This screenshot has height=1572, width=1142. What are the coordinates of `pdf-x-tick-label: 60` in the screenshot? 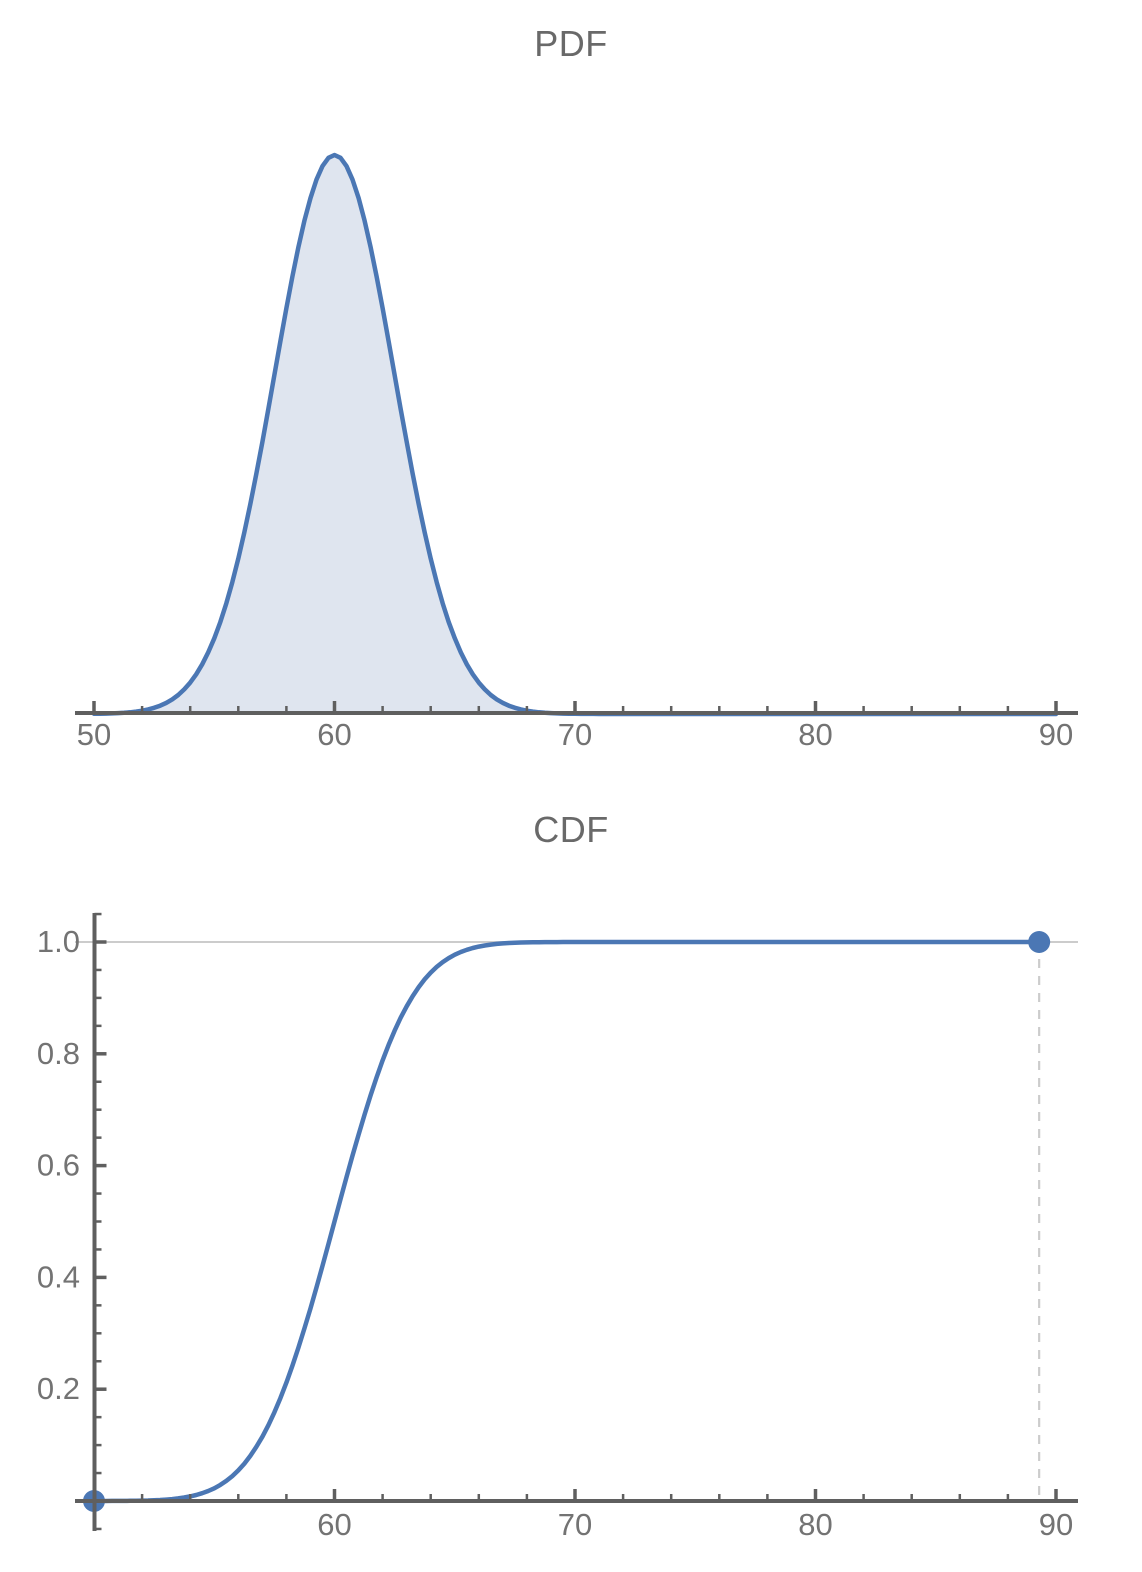 It's located at (334, 734).